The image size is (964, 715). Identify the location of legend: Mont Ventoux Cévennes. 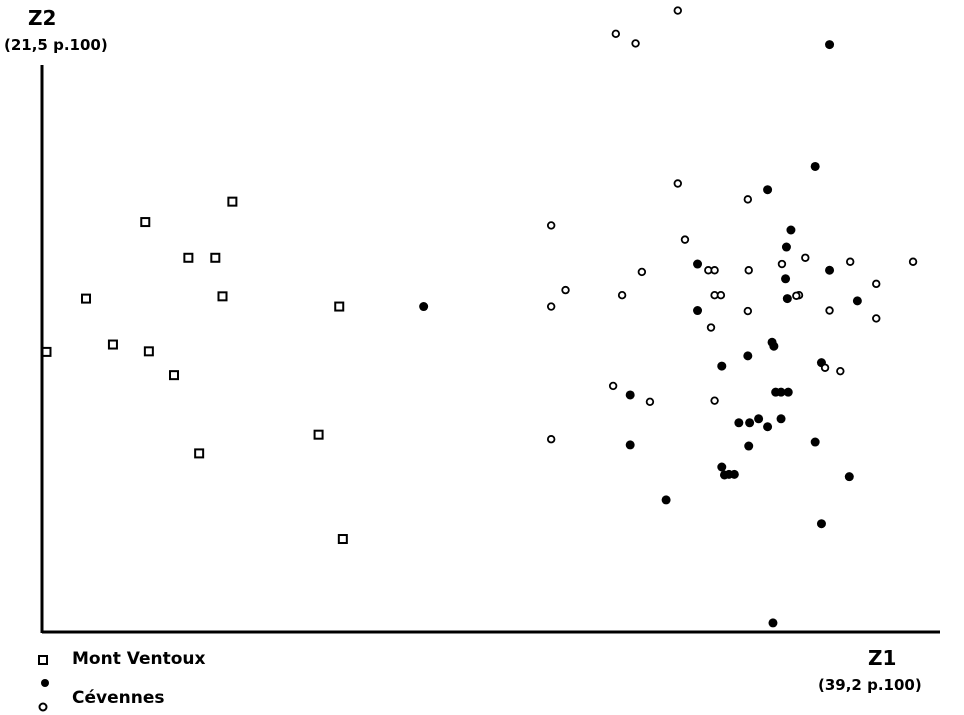
(122, 680).